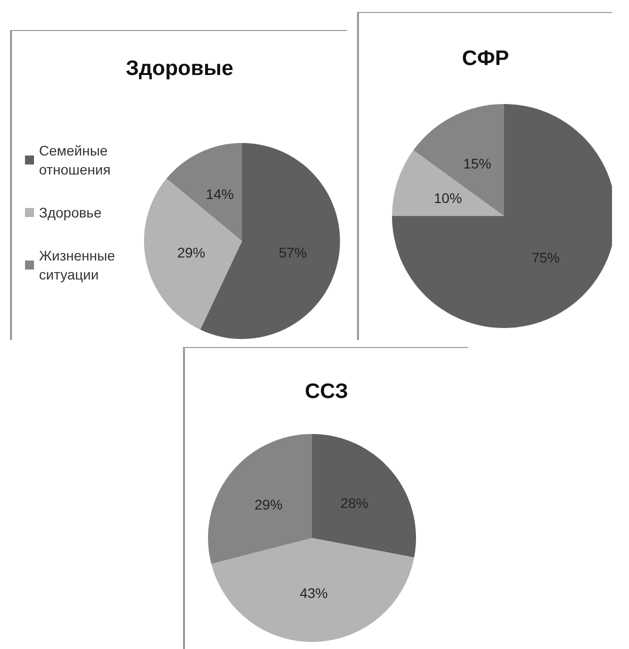 The image size is (629, 649). I want to click on data-label: 43%, so click(314, 592).